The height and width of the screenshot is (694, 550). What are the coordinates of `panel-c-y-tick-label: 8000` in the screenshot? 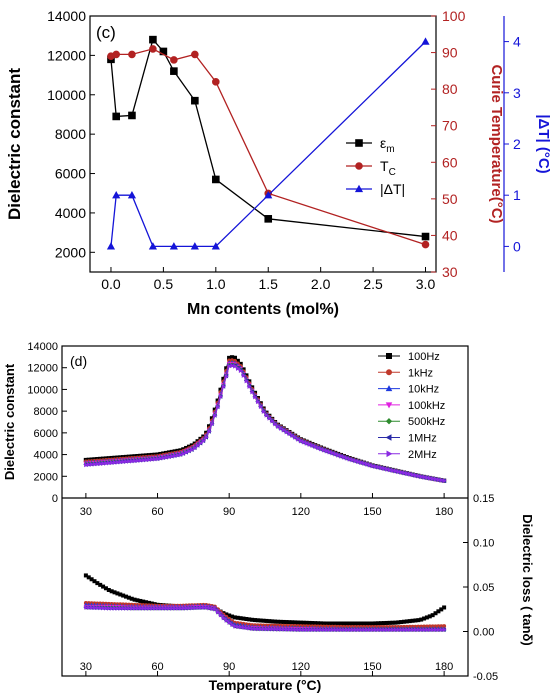 It's located at (70, 134).